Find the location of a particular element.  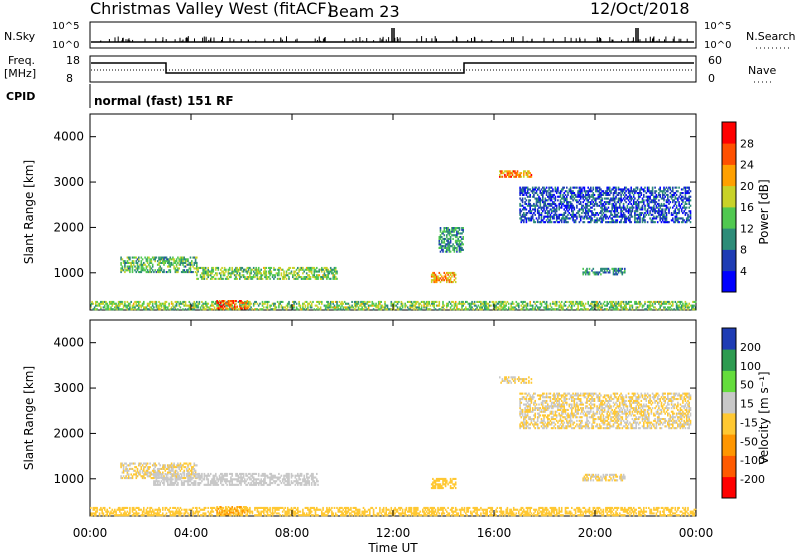

freq-label: Freq. is located at coordinates (21, 60).